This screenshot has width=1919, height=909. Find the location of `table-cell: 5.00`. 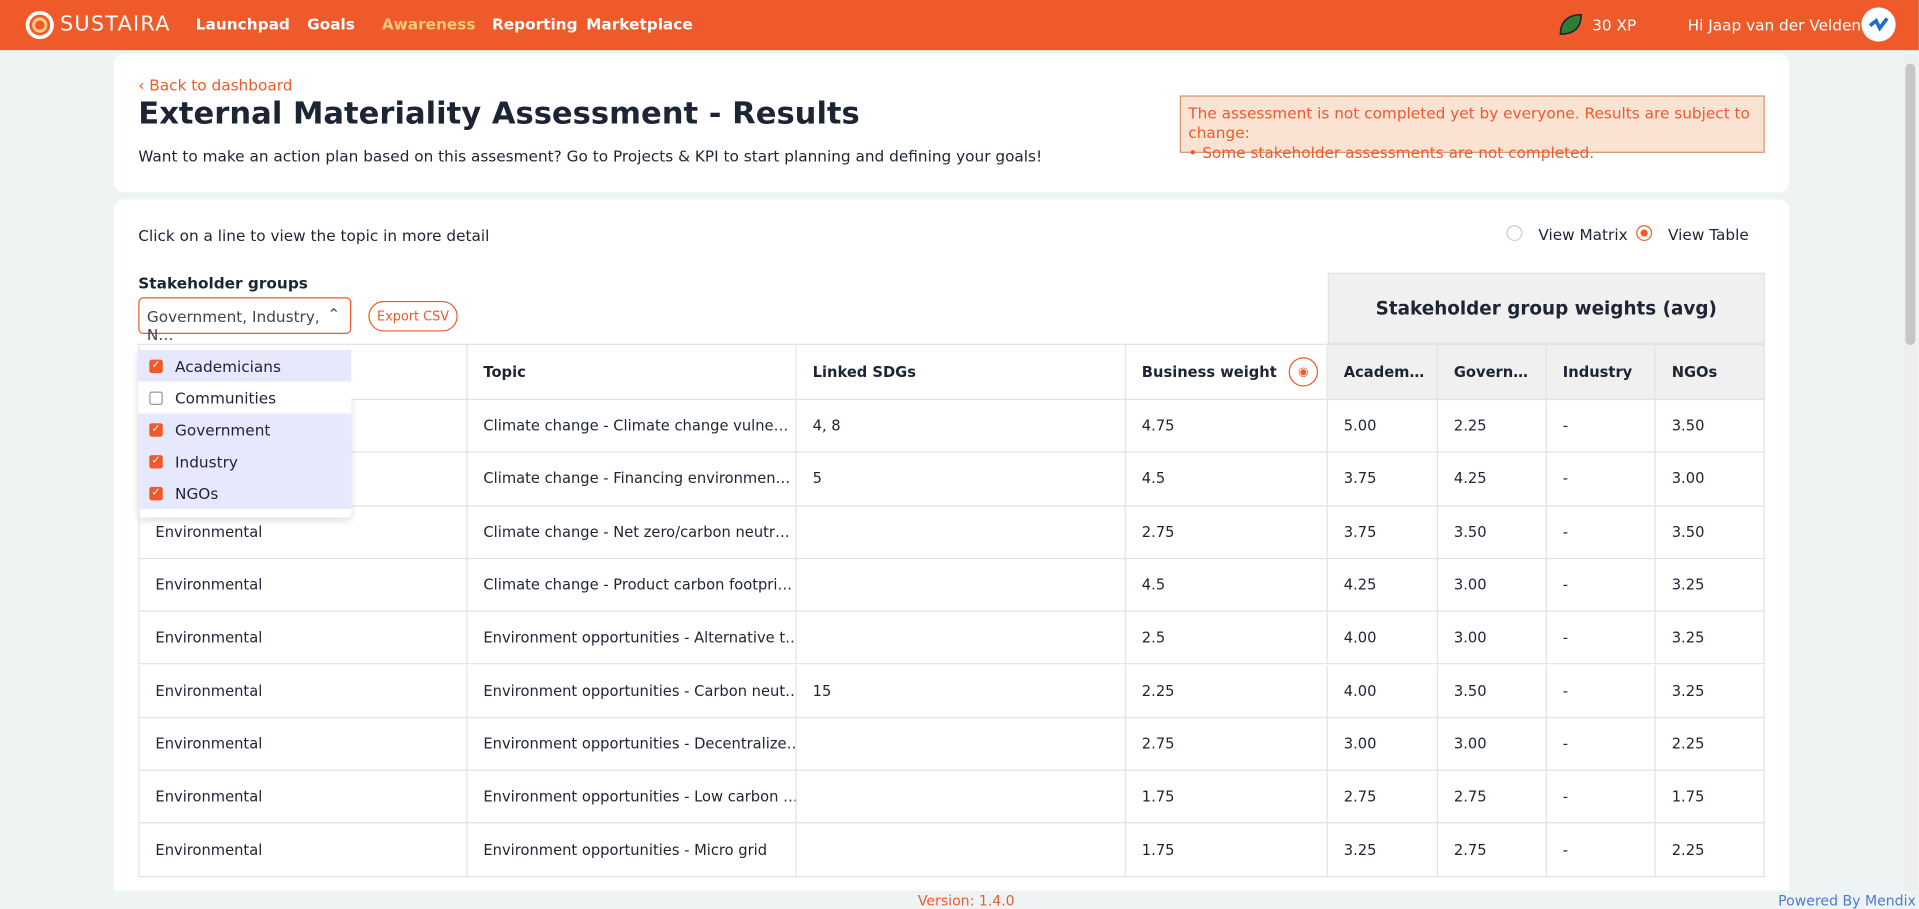

table-cell: 5.00 is located at coordinates (1382, 427).